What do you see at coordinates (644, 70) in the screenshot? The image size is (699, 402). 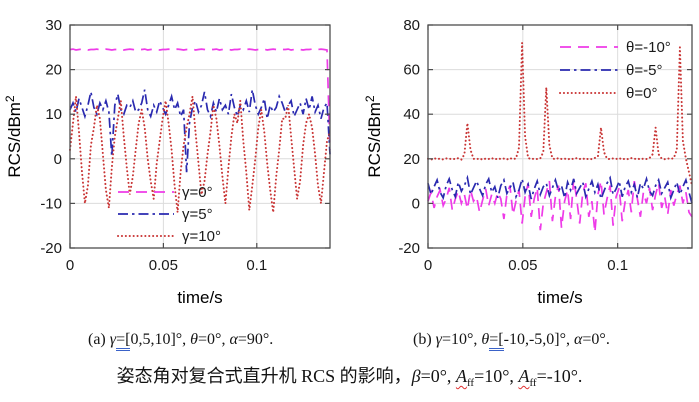 I see `legend-label: θ=-5°` at bounding box center [644, 70].